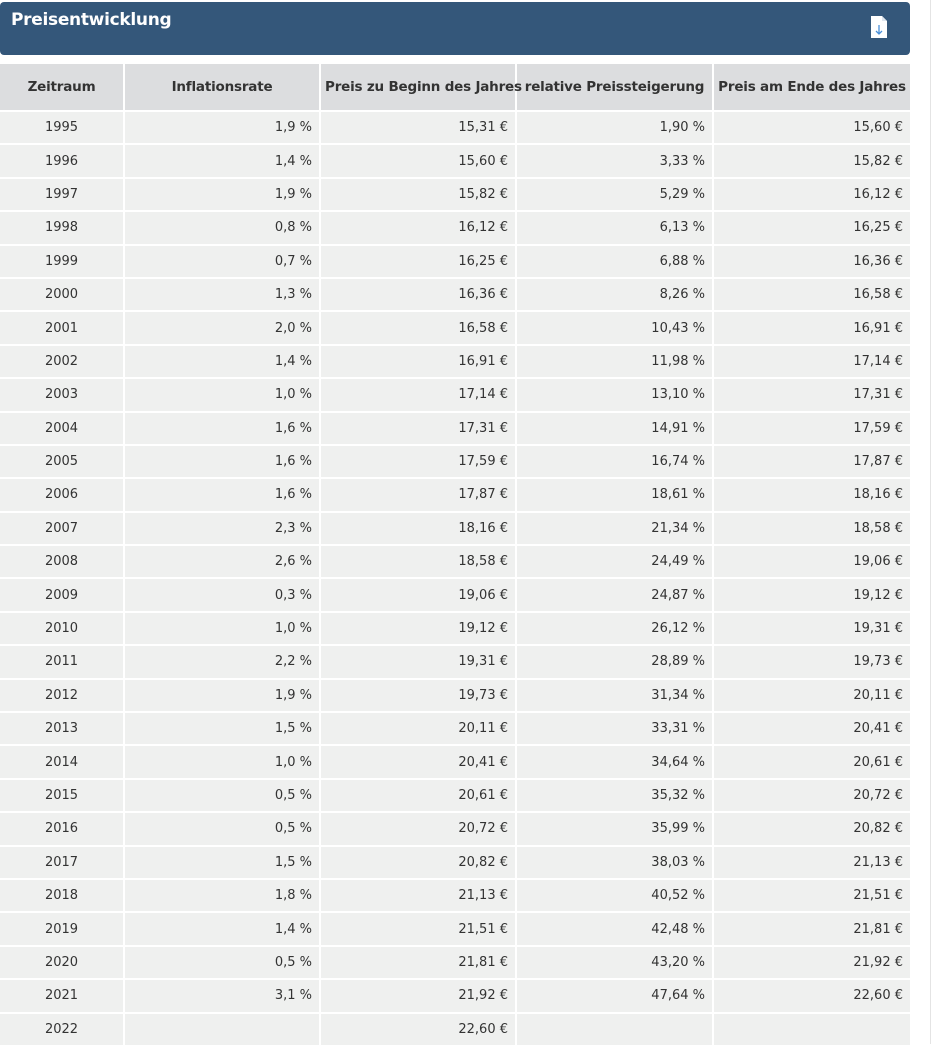 The width and height of the screenshot is (943, 1047). What do you see at coordinates (614, 662) in the screenshot?
I see `cell-relative-increase: 28,89 %` at bounding box center [614, 662].